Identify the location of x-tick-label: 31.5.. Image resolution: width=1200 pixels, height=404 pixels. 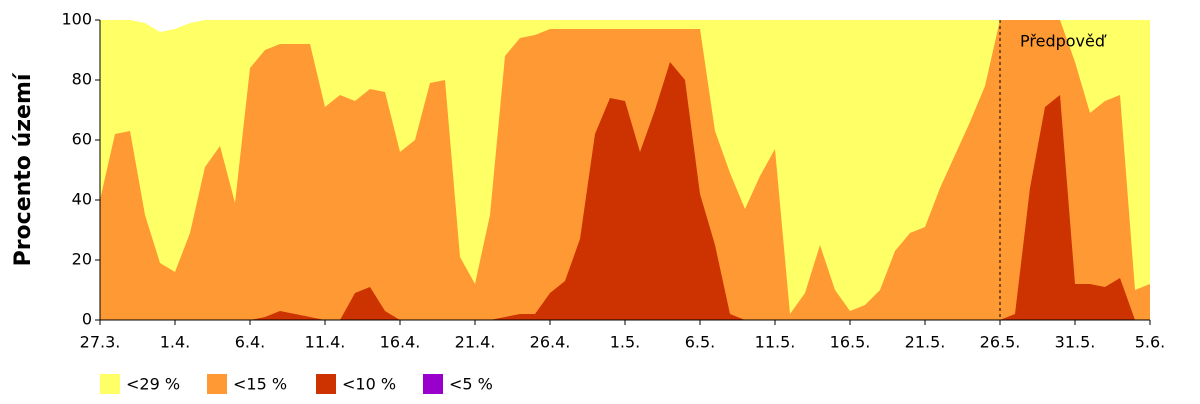
(1075, 342).